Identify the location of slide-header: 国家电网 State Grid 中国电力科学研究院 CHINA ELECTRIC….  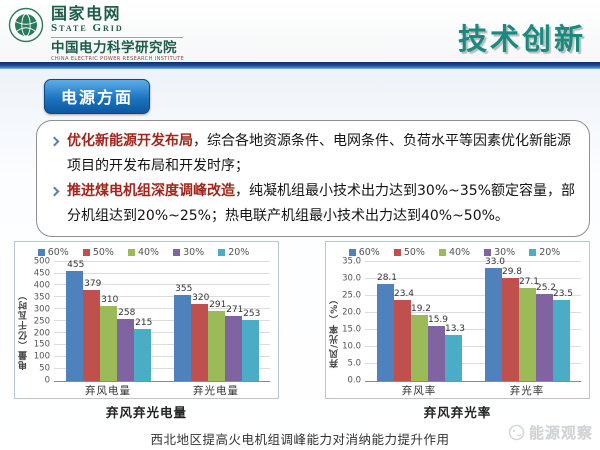
(300, 31).